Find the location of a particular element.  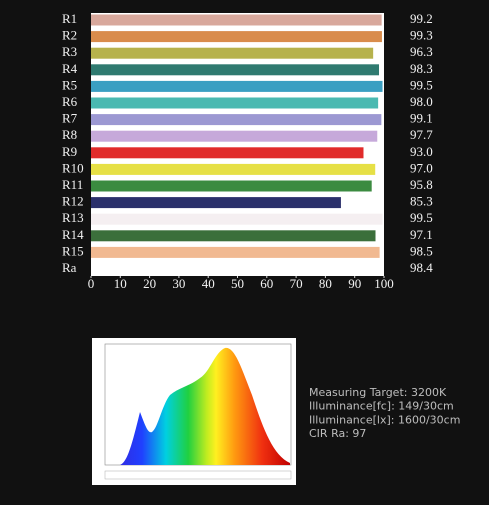

value-label: 93.0 is located at coordinates (421, 151).